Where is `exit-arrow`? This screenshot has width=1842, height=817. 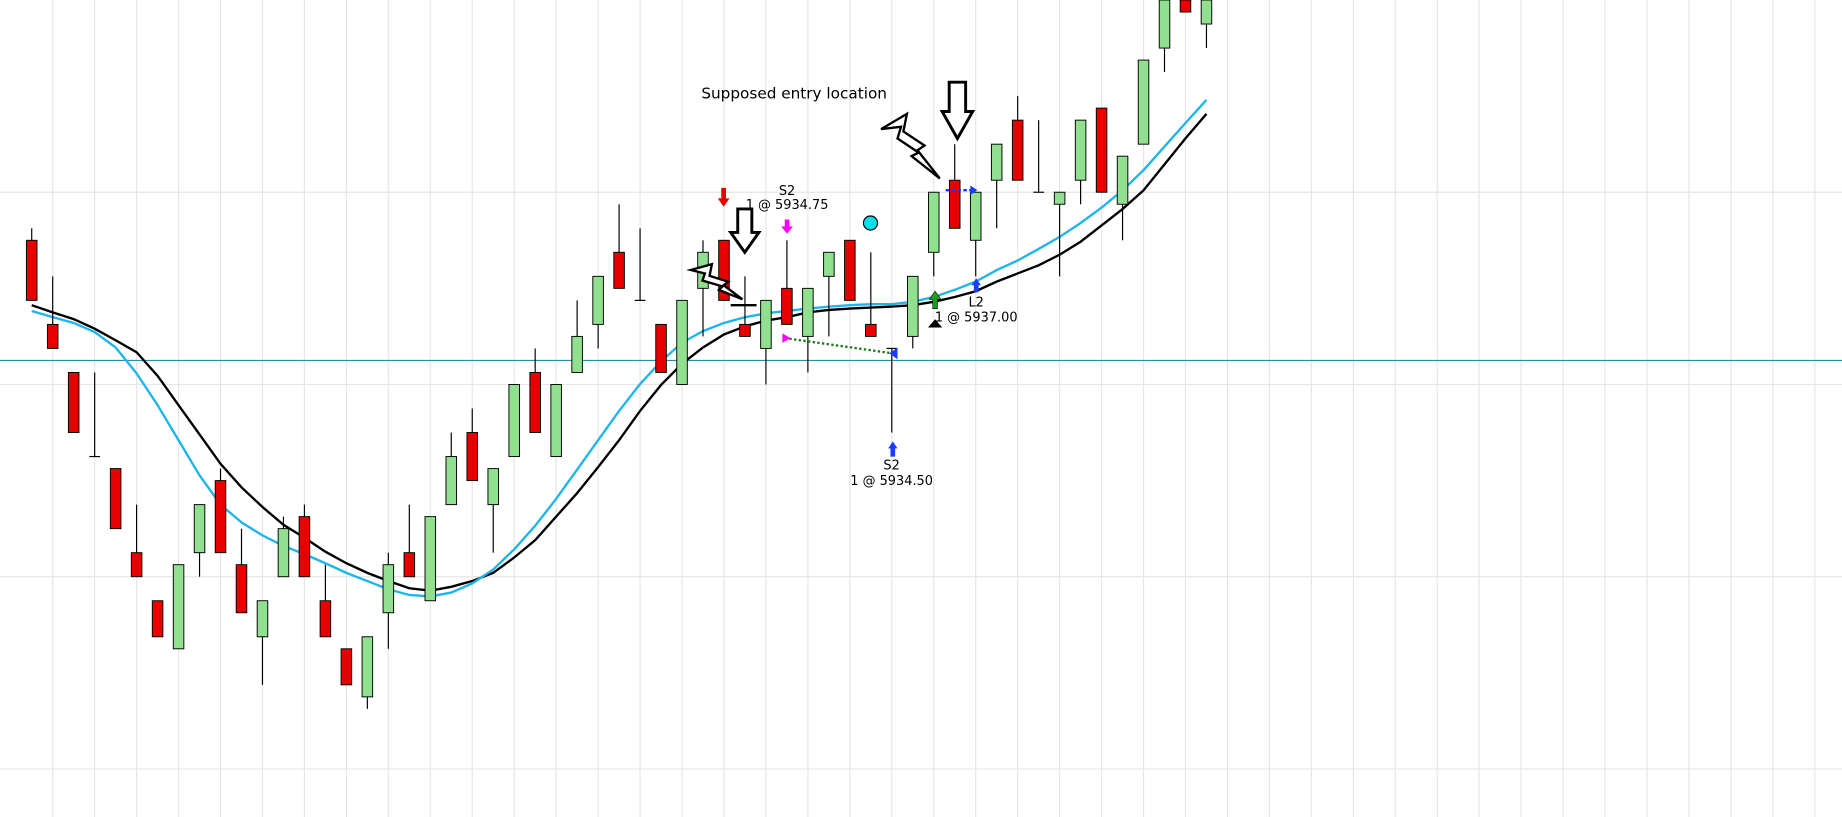
exit-arrow is located at coordinates (787, 226).